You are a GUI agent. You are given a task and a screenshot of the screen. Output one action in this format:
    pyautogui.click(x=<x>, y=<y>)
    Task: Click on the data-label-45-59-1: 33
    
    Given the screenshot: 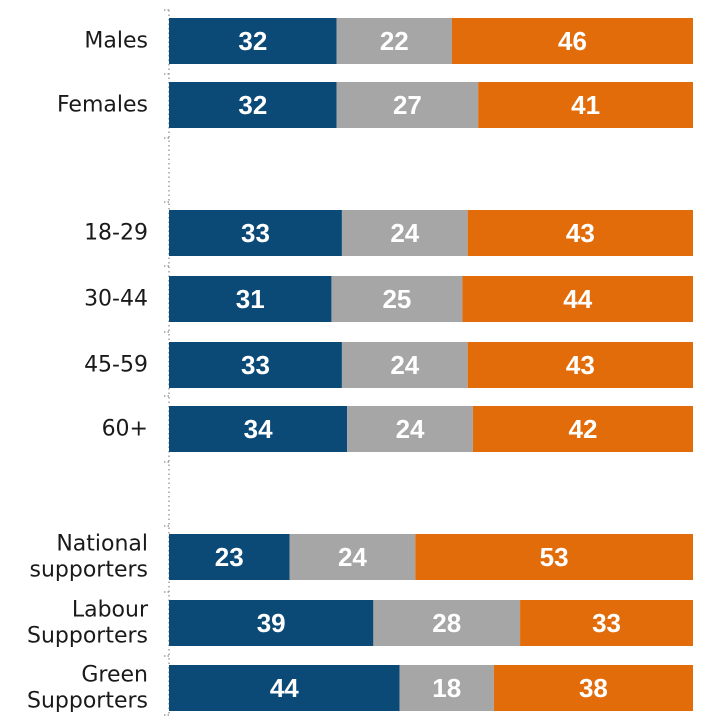 What is the action you would take?
    pyautogui.click(x=255, y=365)
    